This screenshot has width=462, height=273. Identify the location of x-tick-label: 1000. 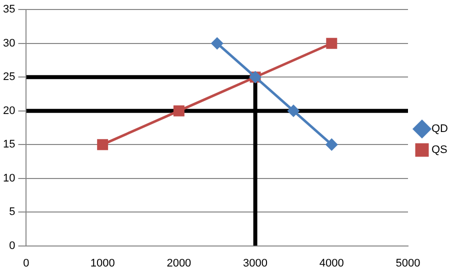
(102, 263).